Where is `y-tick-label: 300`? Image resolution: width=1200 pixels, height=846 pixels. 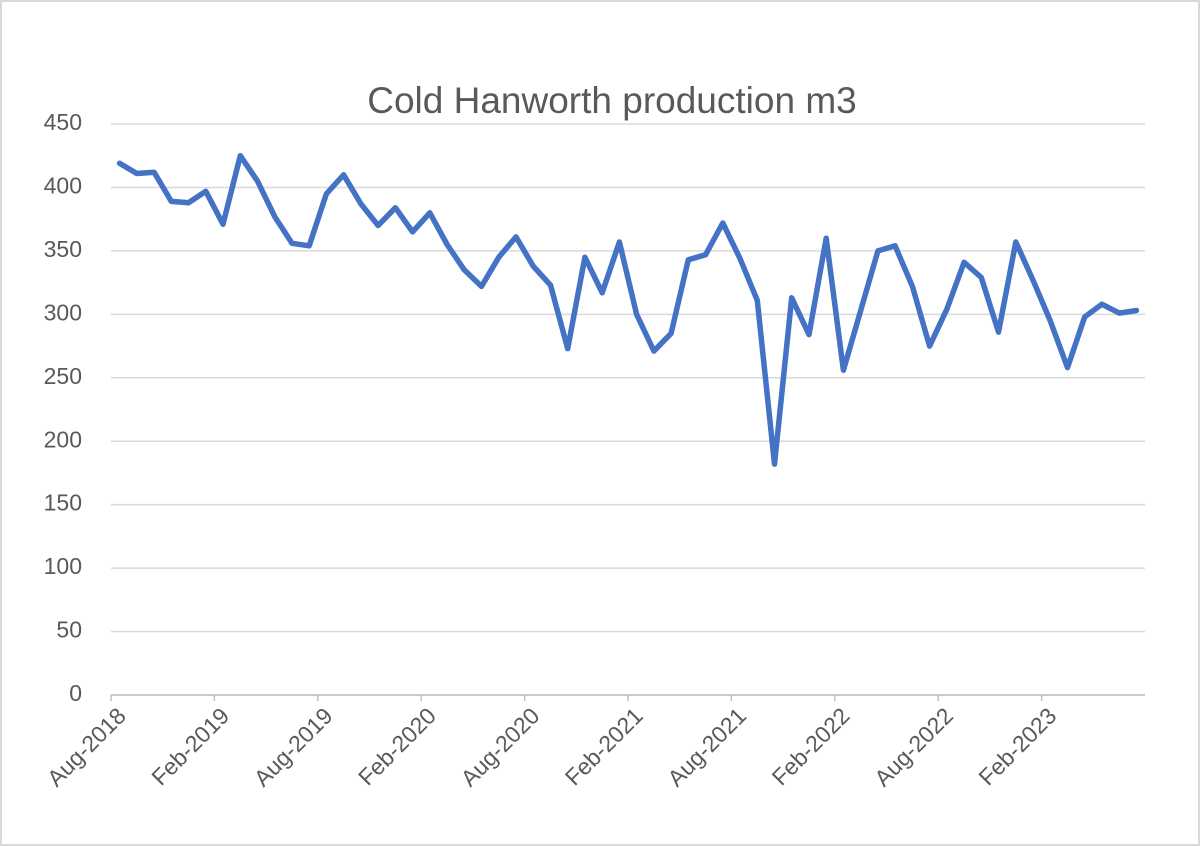
y-tick-label: 300 is located at coordinates (63, 312).